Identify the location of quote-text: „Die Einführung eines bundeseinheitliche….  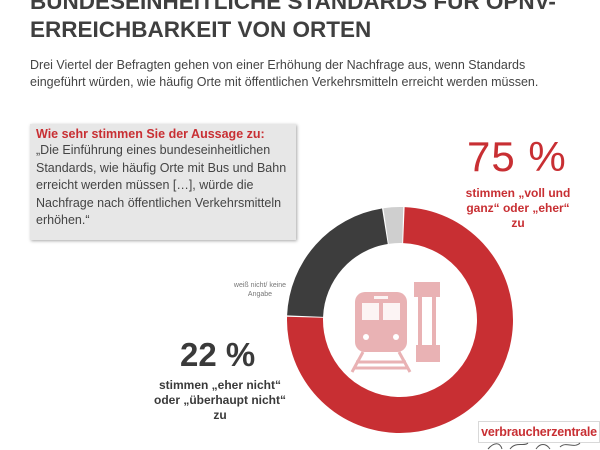
(161, 185).